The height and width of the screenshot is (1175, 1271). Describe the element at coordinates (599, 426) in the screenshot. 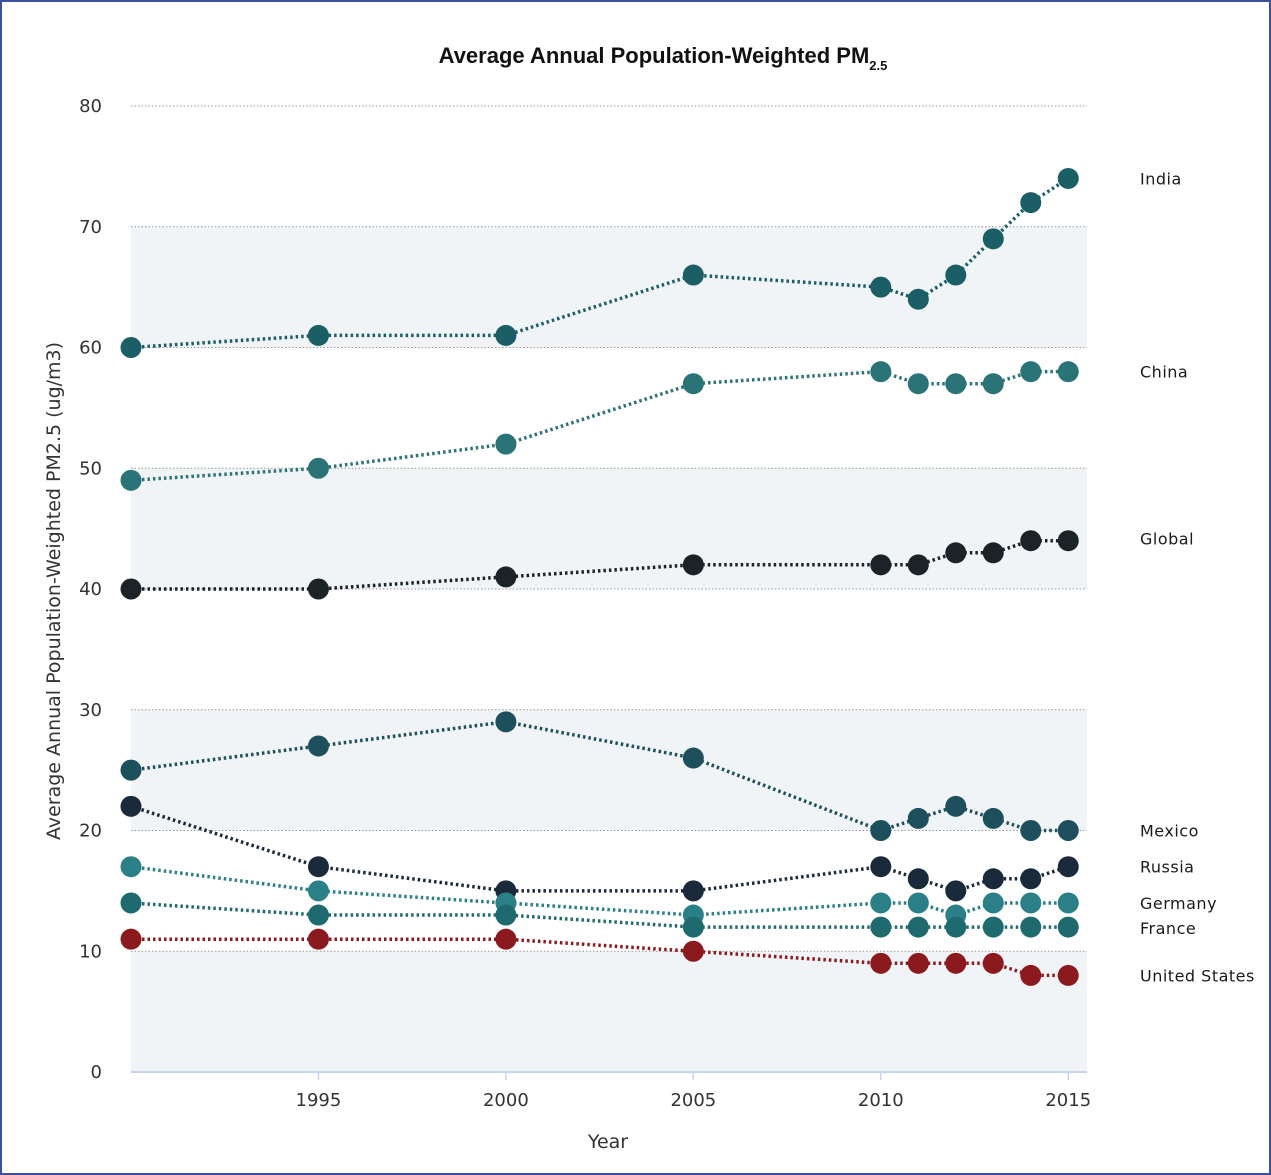

I see `series-line-china` at that location.